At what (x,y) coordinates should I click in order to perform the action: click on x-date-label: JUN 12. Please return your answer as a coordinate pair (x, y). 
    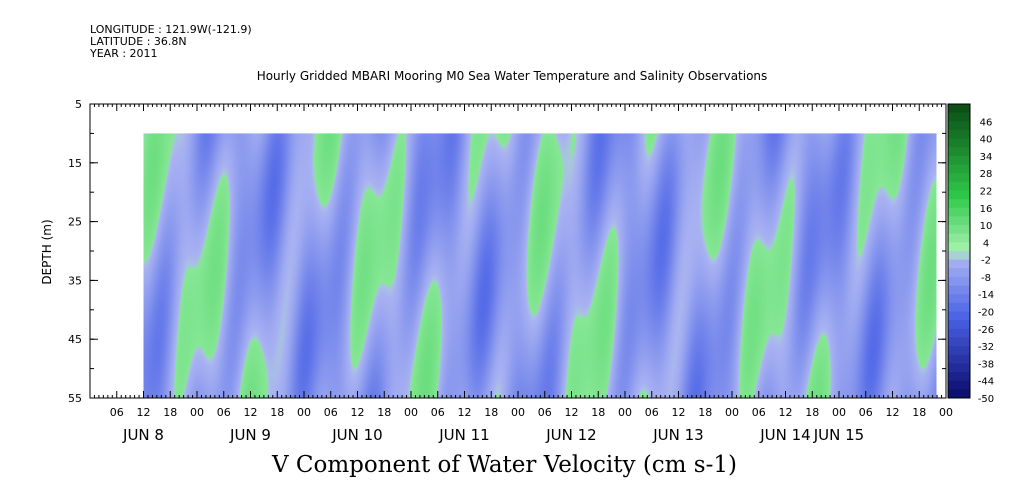
    Looking at the image, I should click on (570, 435).